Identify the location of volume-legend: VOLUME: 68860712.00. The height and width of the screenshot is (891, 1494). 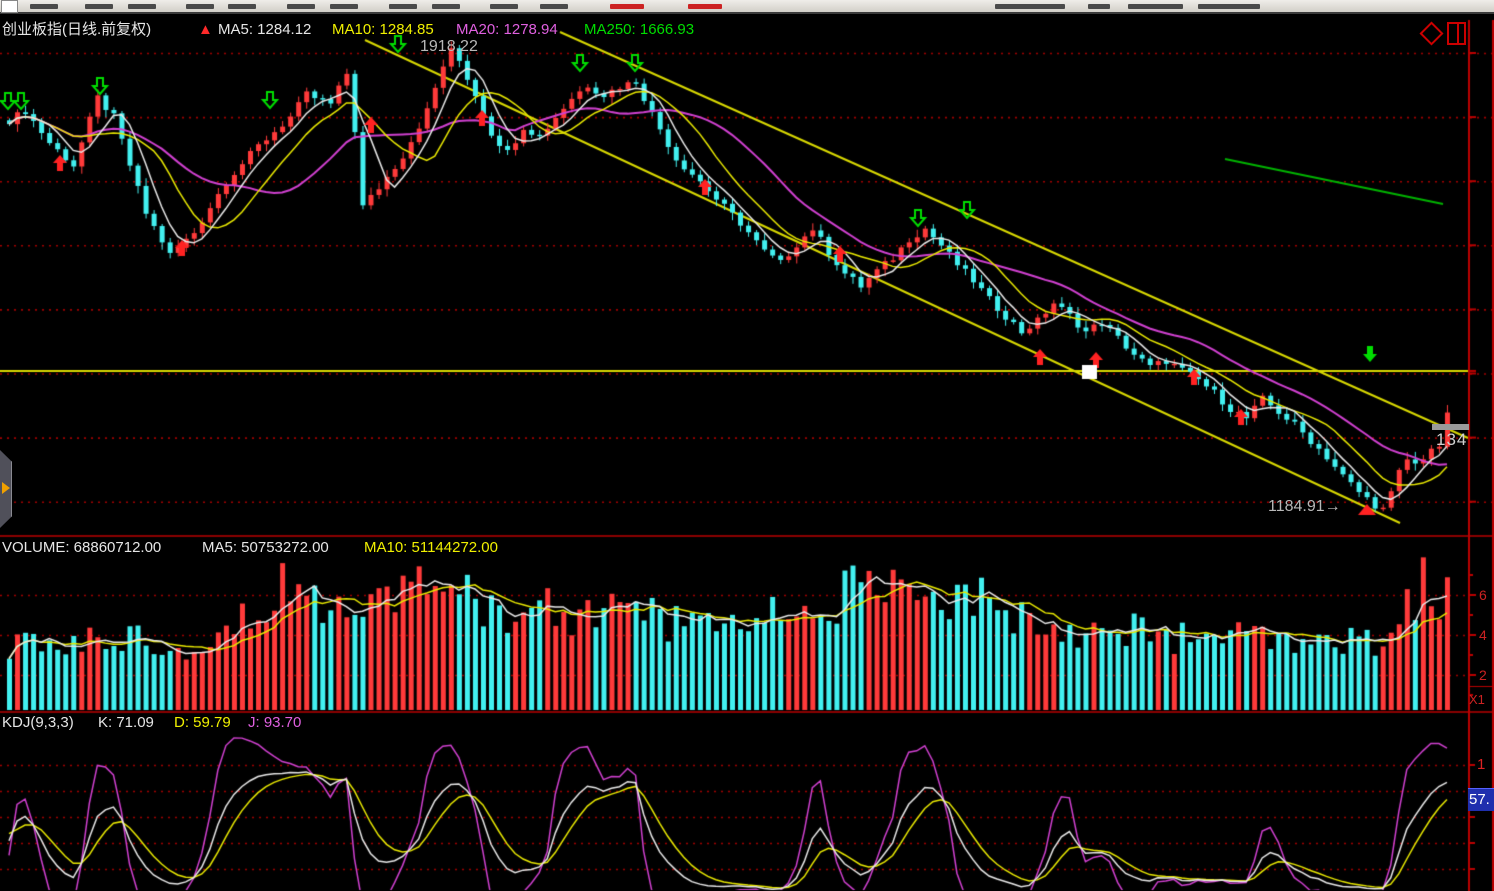
(82, 547).